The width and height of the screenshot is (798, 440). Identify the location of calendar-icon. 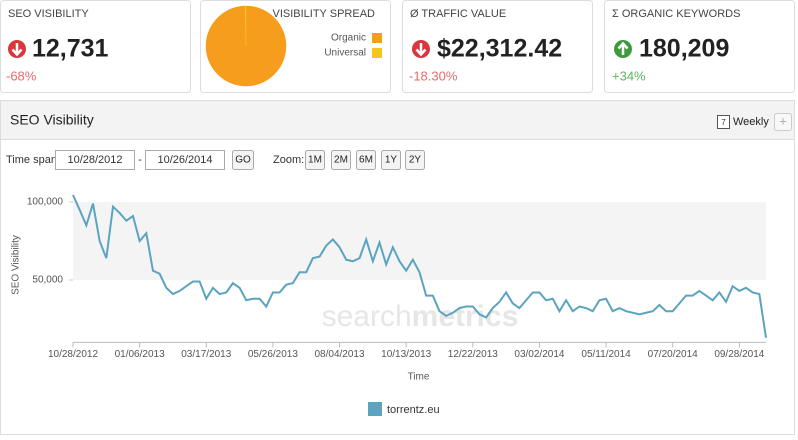
(723, 122).